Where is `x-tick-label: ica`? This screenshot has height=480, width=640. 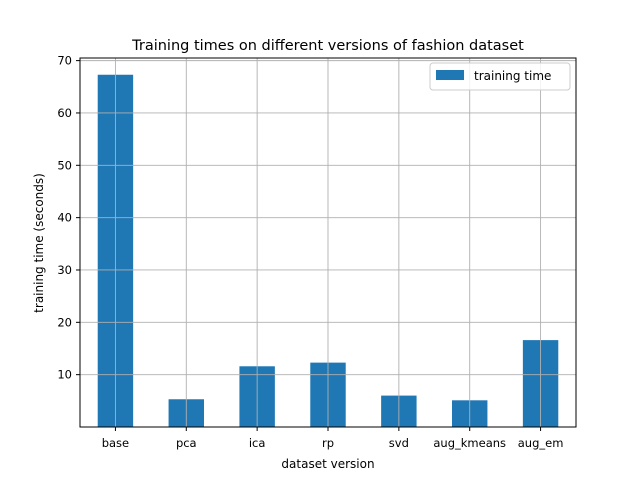
x-tick-label: ica is located at coordinates (257, 443).